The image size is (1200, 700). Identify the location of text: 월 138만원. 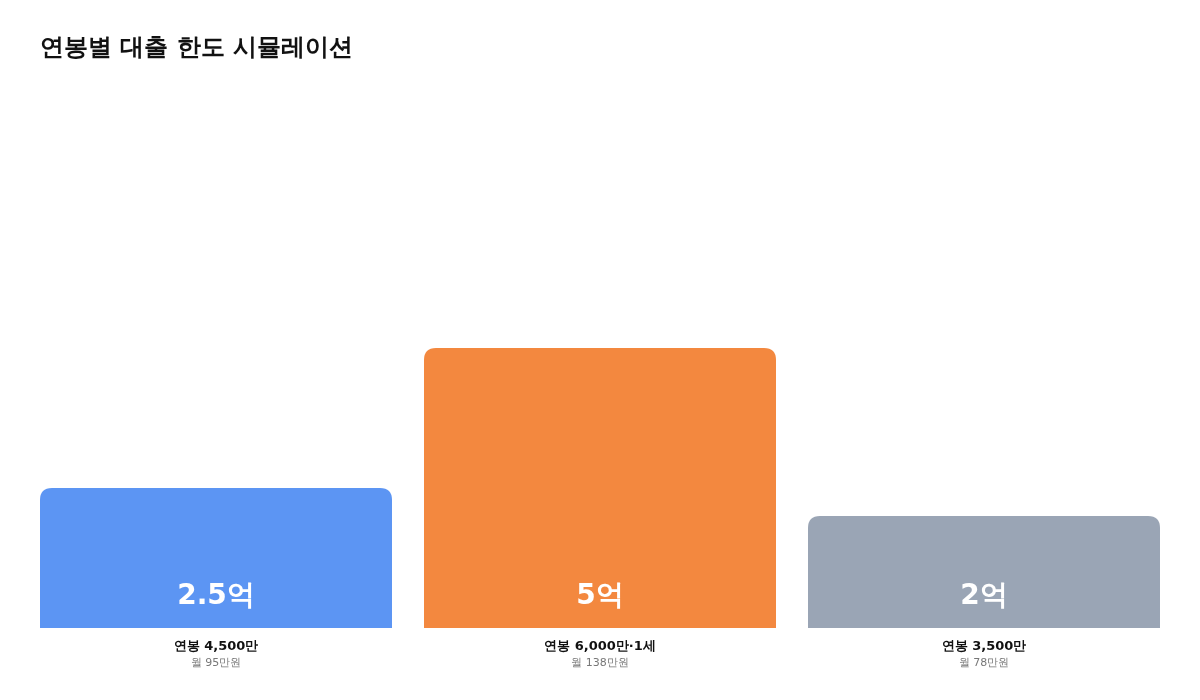
(600, 662).